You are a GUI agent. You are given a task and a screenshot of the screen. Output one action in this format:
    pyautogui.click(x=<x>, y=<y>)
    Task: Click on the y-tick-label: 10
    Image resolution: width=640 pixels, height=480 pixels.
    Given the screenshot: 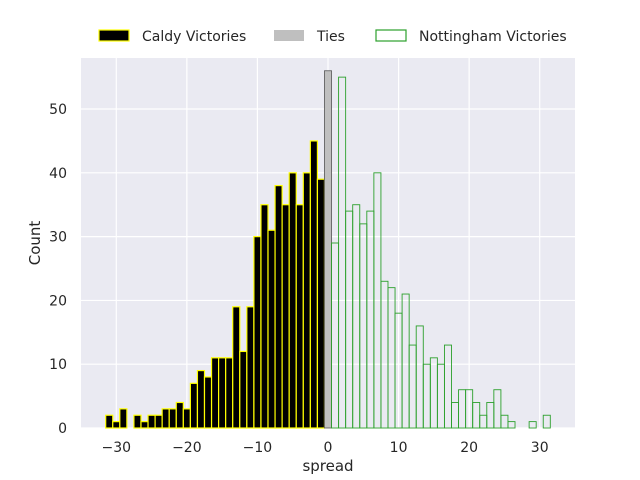 What is the action you would take?
    pyautogui.click(x=58, y=365)
    